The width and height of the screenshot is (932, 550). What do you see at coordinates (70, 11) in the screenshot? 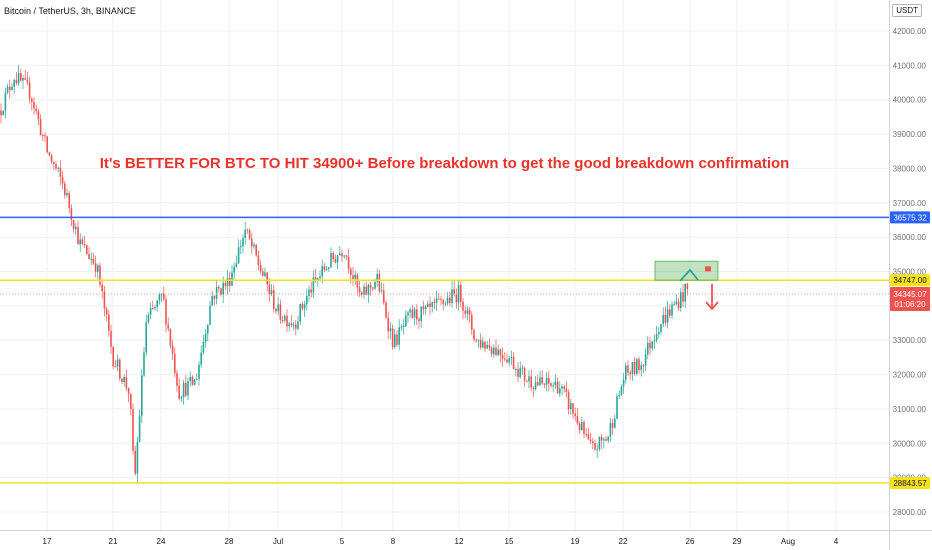
I see `symbol-title: Bitcoin / TetherUS, 3h, BINANCE` at bounding box center [70, 11].